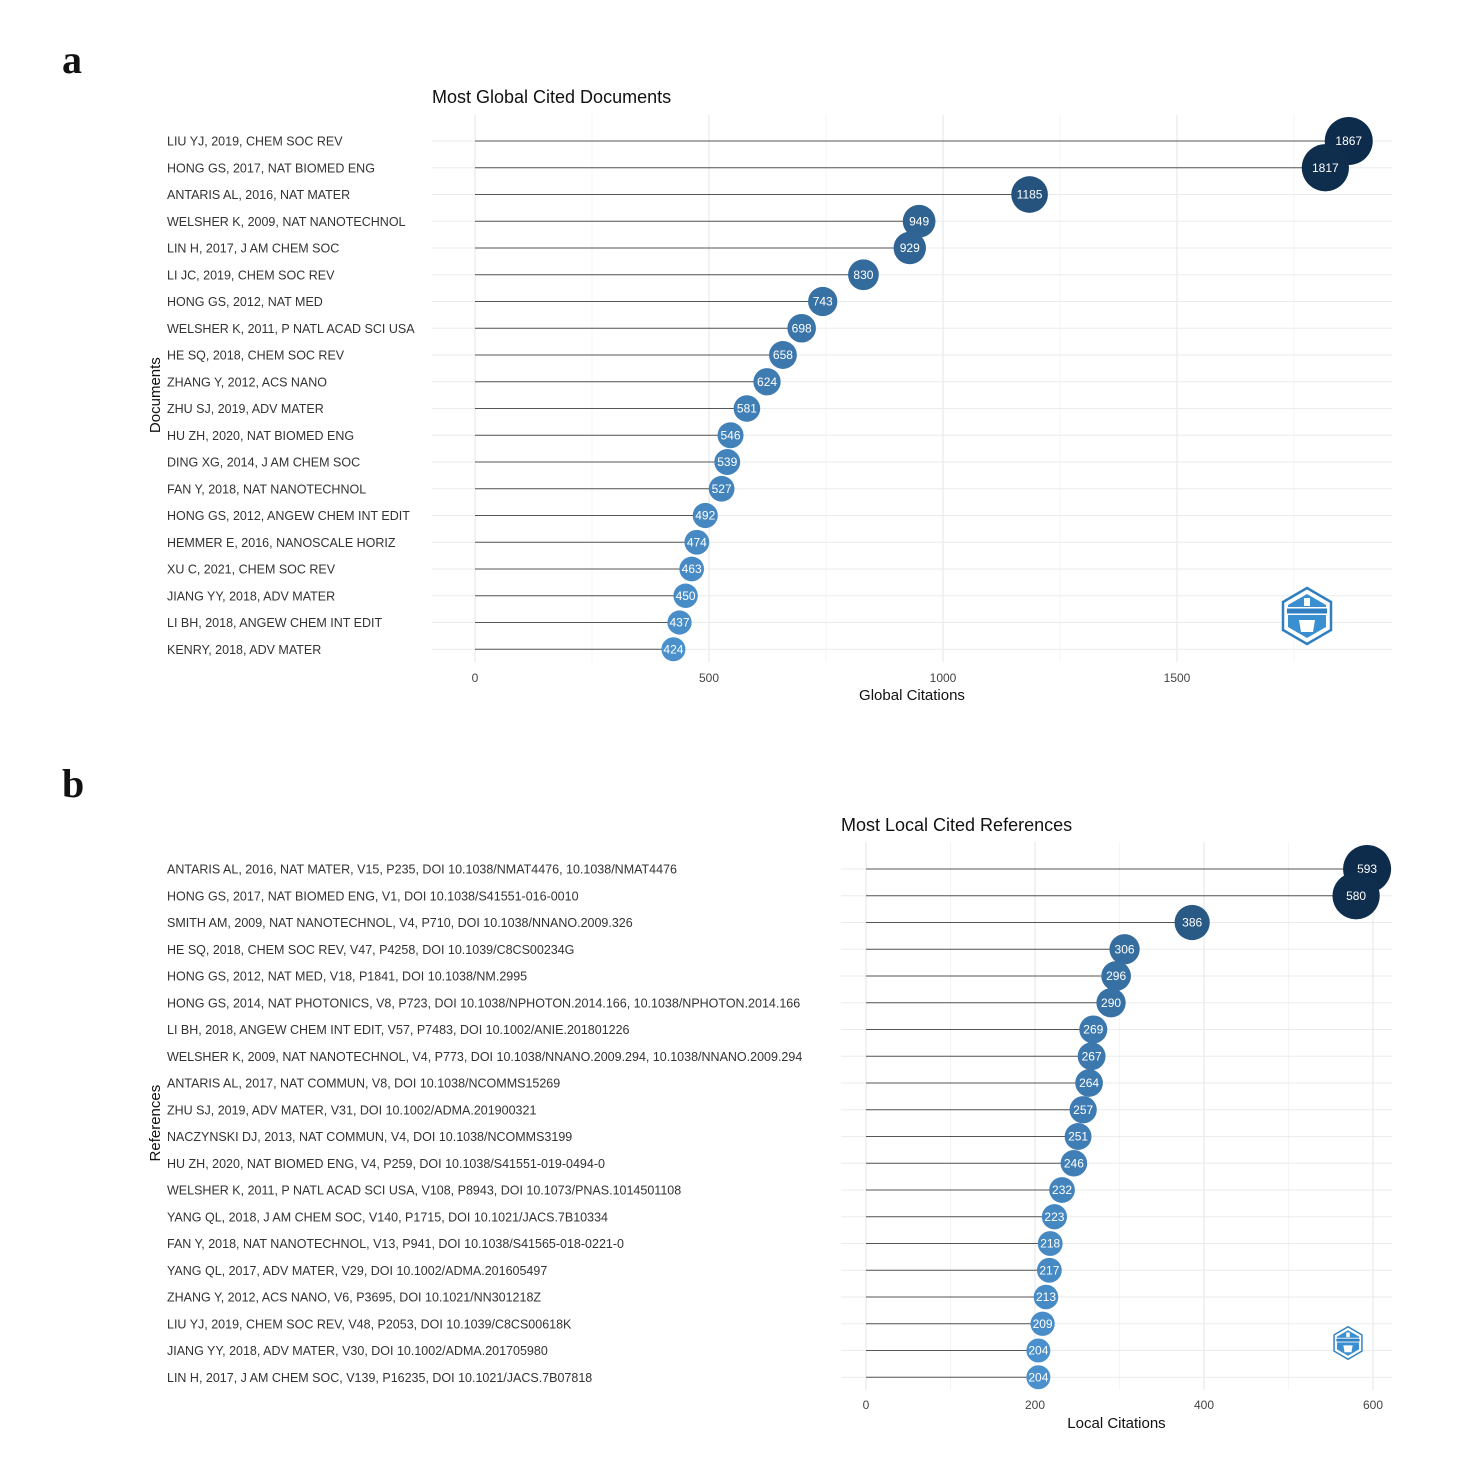 Image resolution: width=1471 pixels, height=1471 pixels. I want to click on y-tick-label: LI BH, 2018, ANGEW CHEM INT EDIT, so click(274, 623).